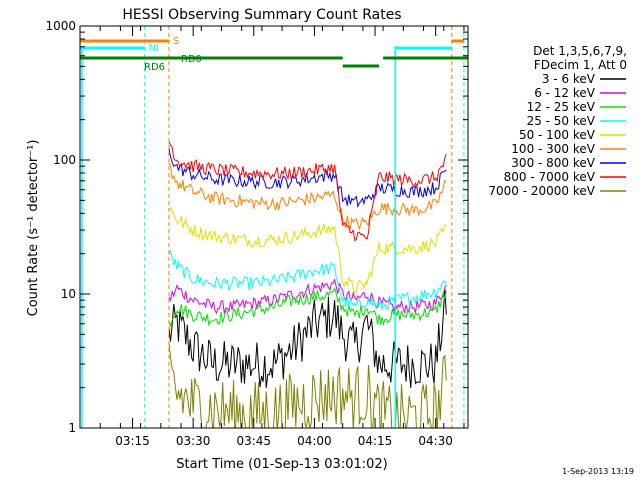 This screenshot has width=640, height=484. I want to click on legend-label: 800 - 7000 keV, so click(550, 177).